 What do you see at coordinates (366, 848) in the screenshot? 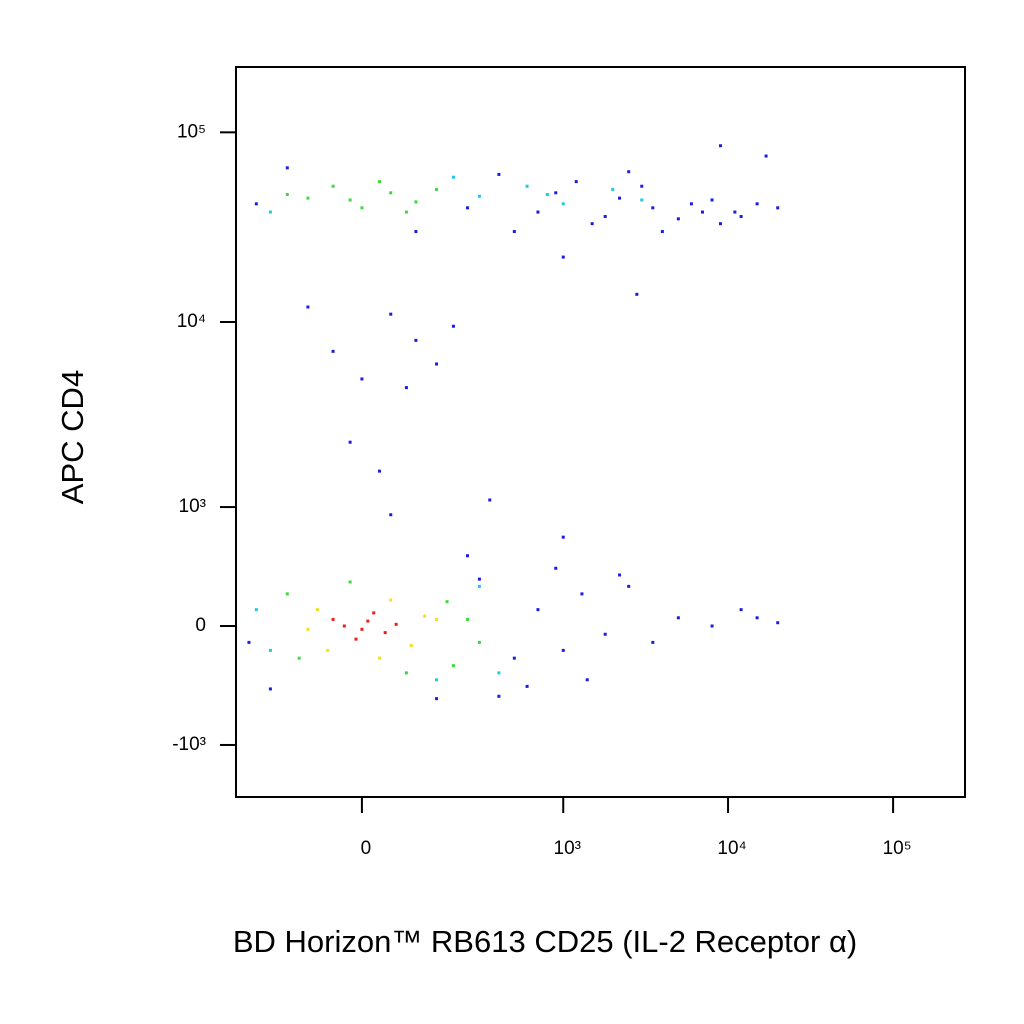
I see `x-tick-label: 0` at bounding box center [366, 848].